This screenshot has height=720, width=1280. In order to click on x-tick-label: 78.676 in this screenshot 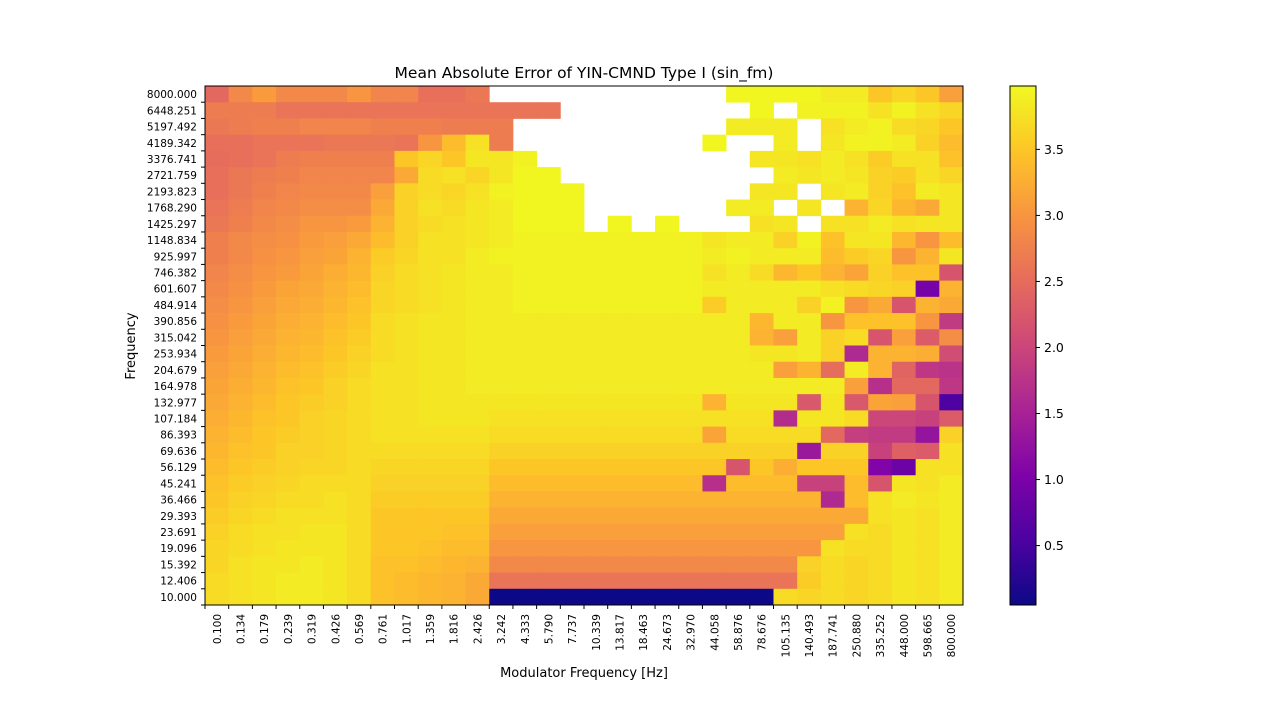, I will do `click(763, 632)`.